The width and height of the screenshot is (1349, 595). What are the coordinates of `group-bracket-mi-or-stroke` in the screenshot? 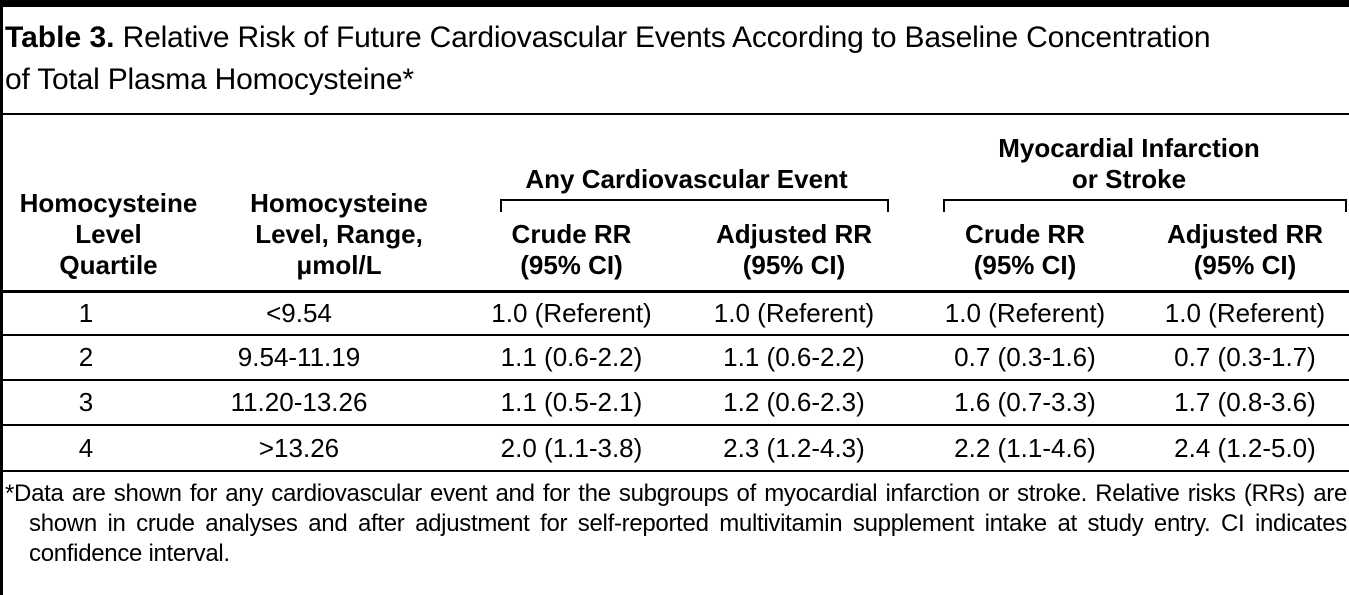 It's located at (1145, 205).